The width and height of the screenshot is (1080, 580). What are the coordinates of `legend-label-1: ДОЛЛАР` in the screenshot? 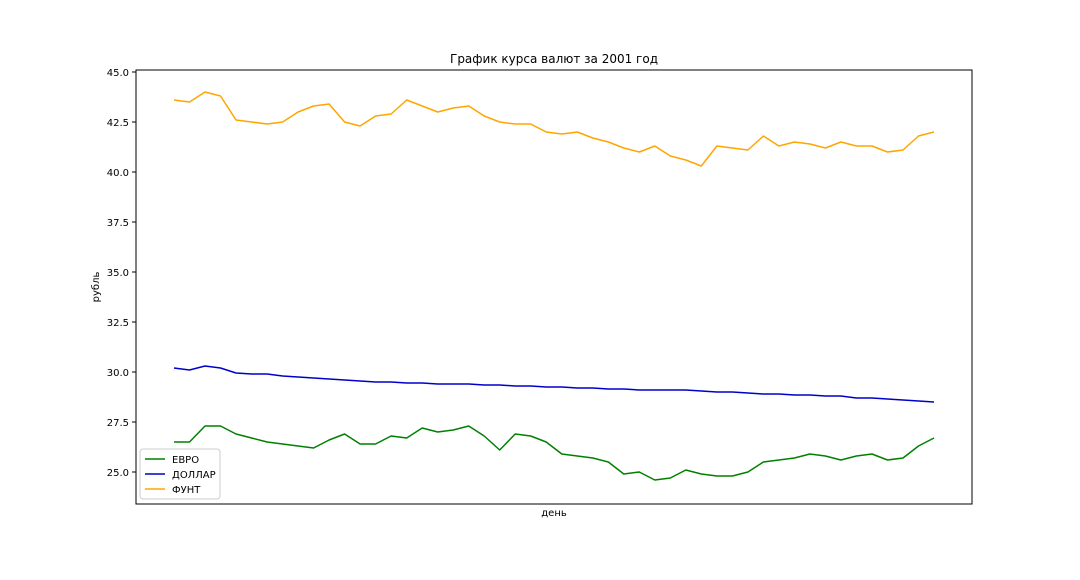 It's located at (194, 475).